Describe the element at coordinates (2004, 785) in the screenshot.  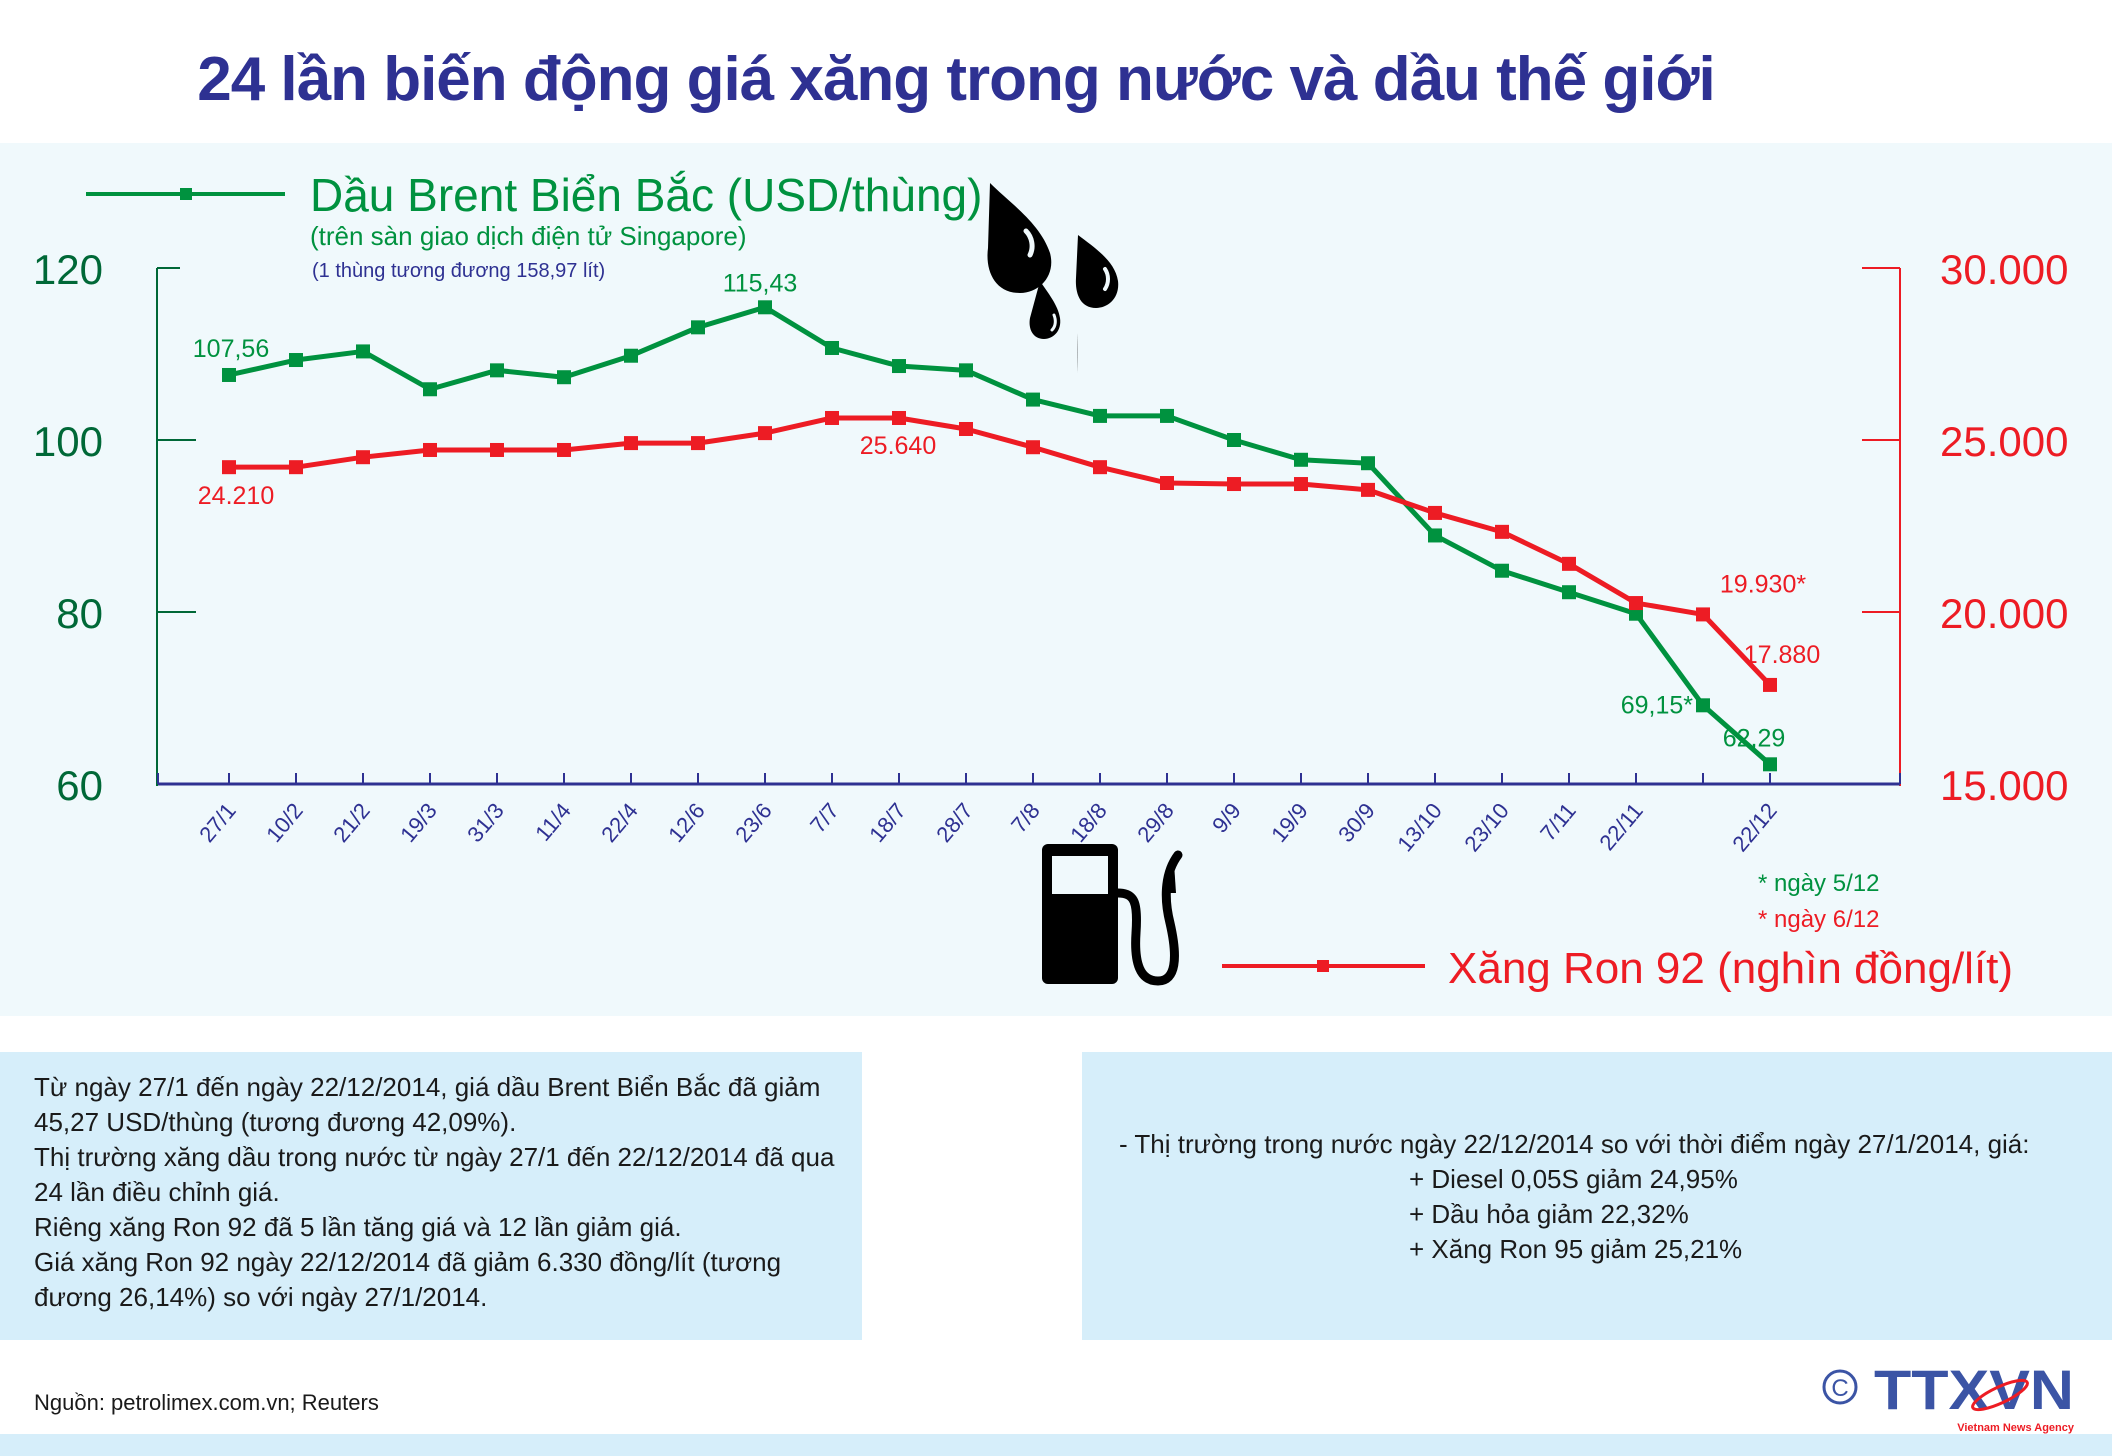
I see `y-right-tick-label: 15.000` at that location.